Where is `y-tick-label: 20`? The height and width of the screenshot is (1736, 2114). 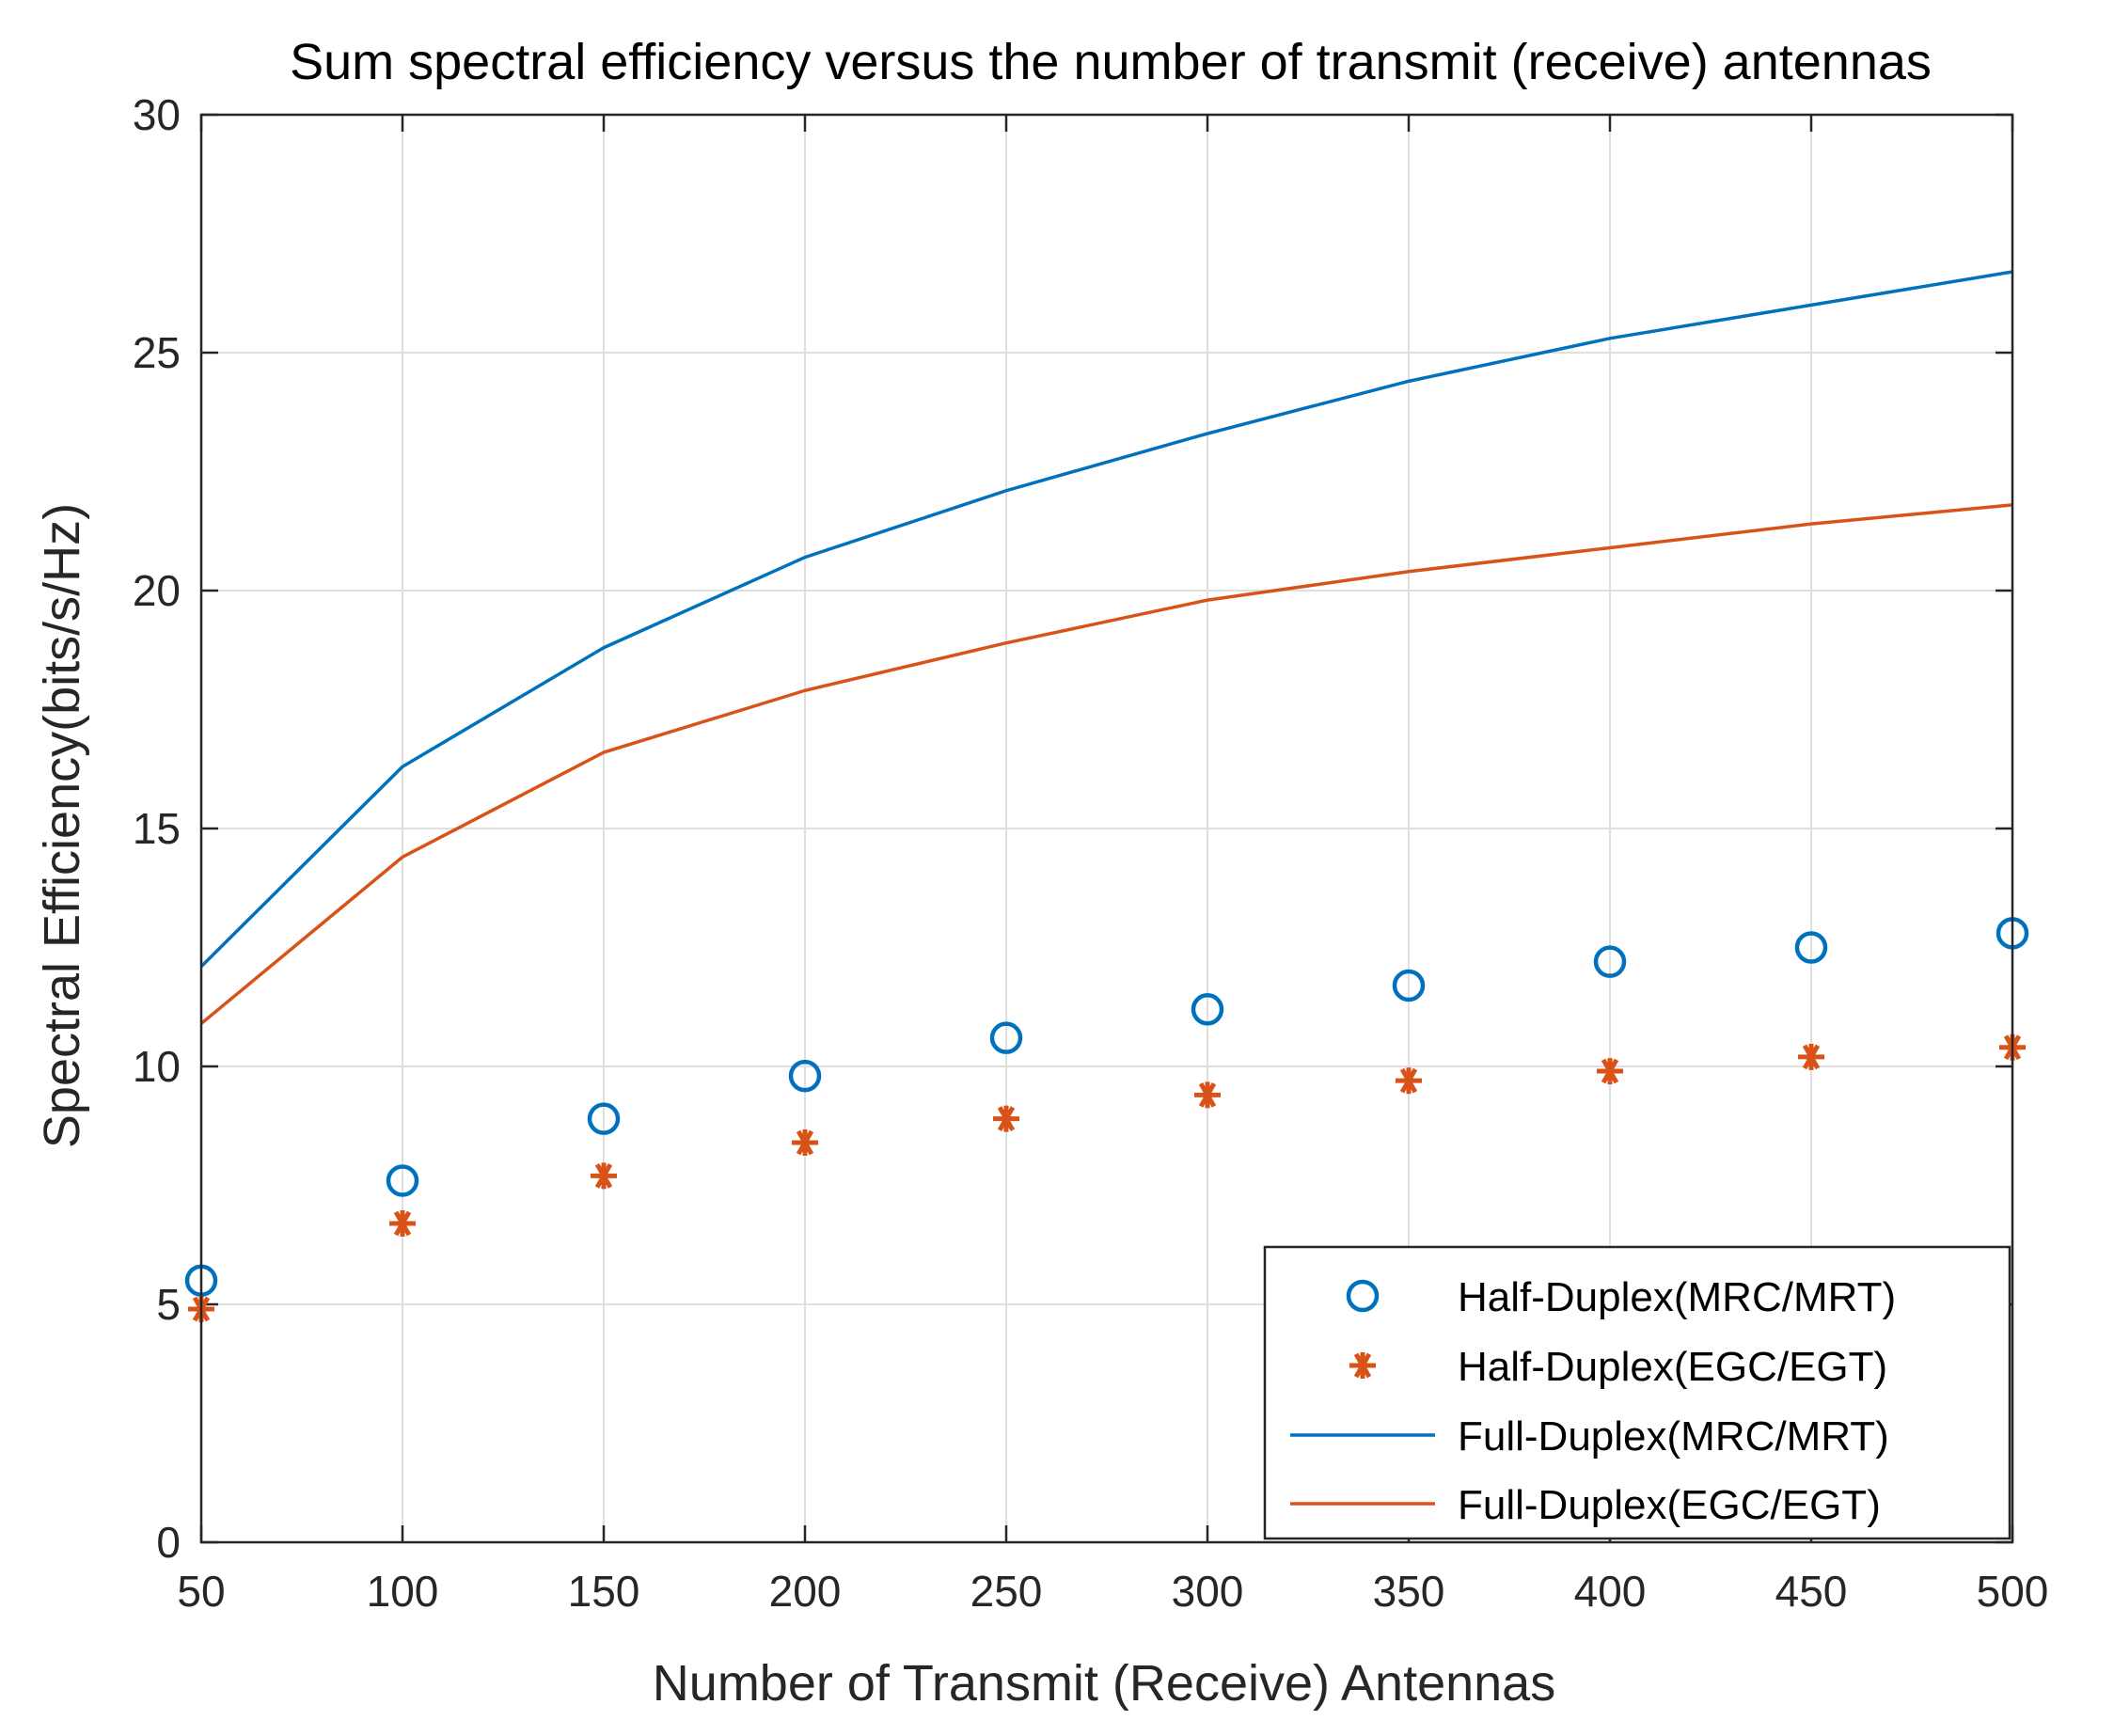 y-tick-label: 20 is located at coordinates (157, 591).